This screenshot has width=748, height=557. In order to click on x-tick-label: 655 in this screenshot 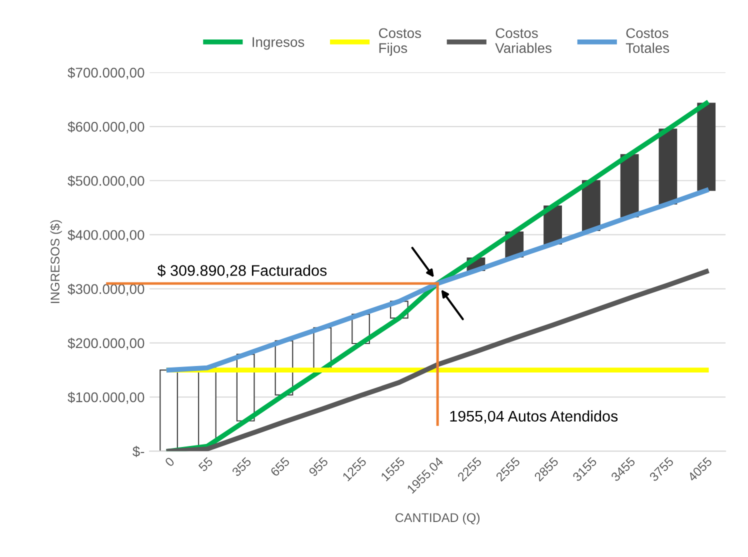, I will do `click(280, 466)`.